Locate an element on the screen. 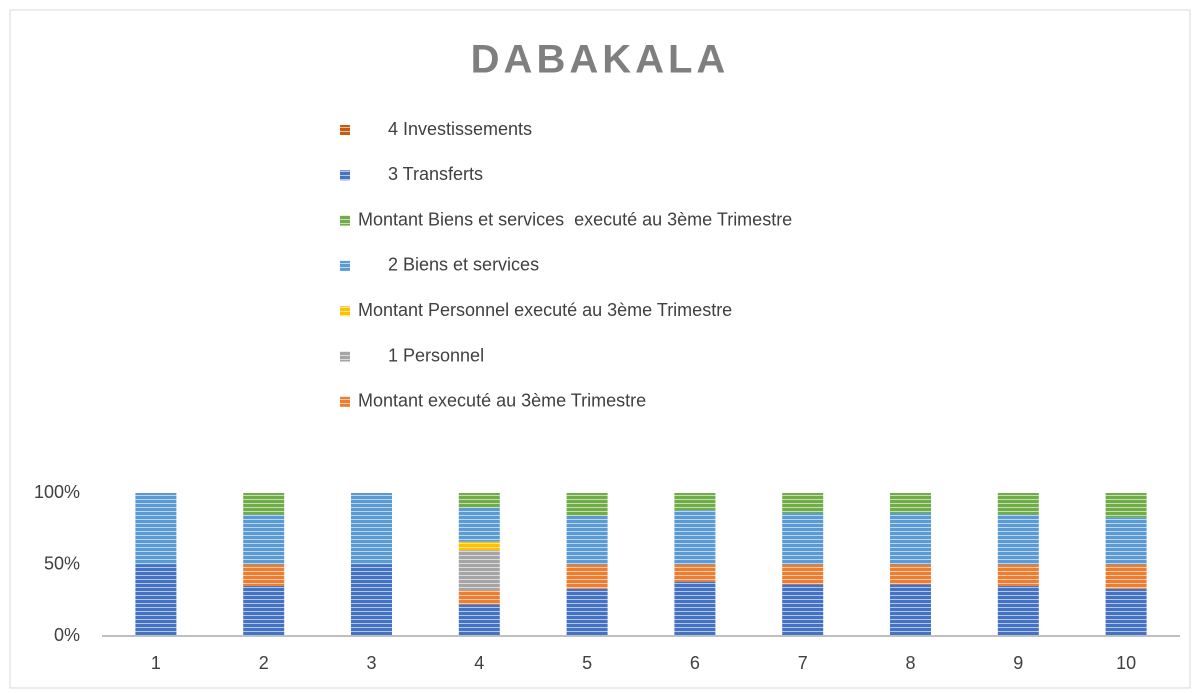 The height and width of the screenshot is (693, 1200). x-tick-label: 3 is located at coordinates (371, 663).